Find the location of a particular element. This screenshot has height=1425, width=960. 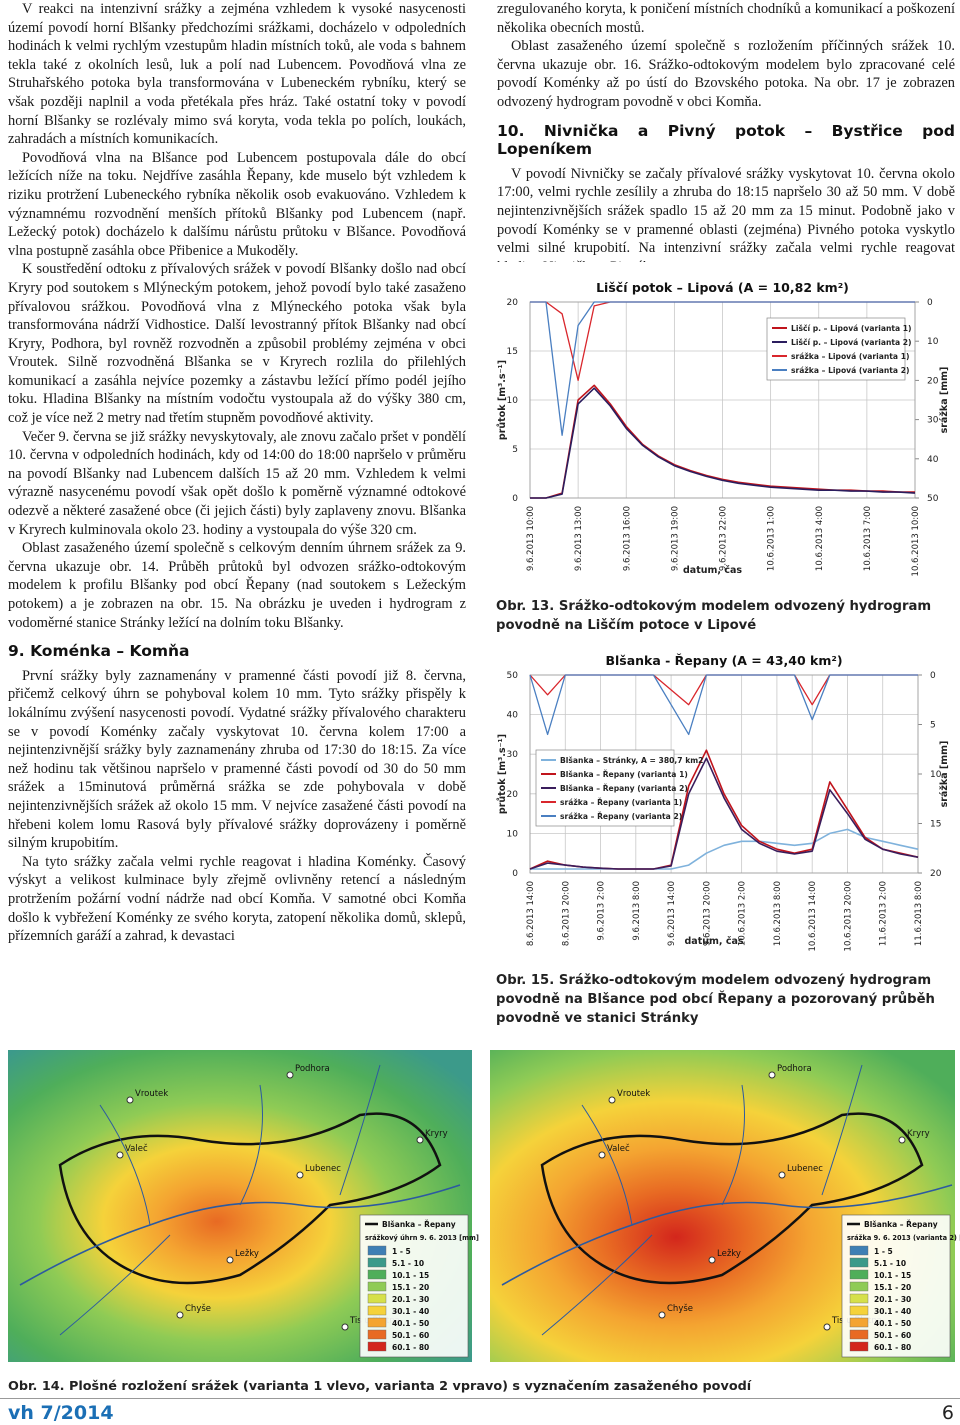

place-label: Vroutek is located at coordinates (633, 1094).